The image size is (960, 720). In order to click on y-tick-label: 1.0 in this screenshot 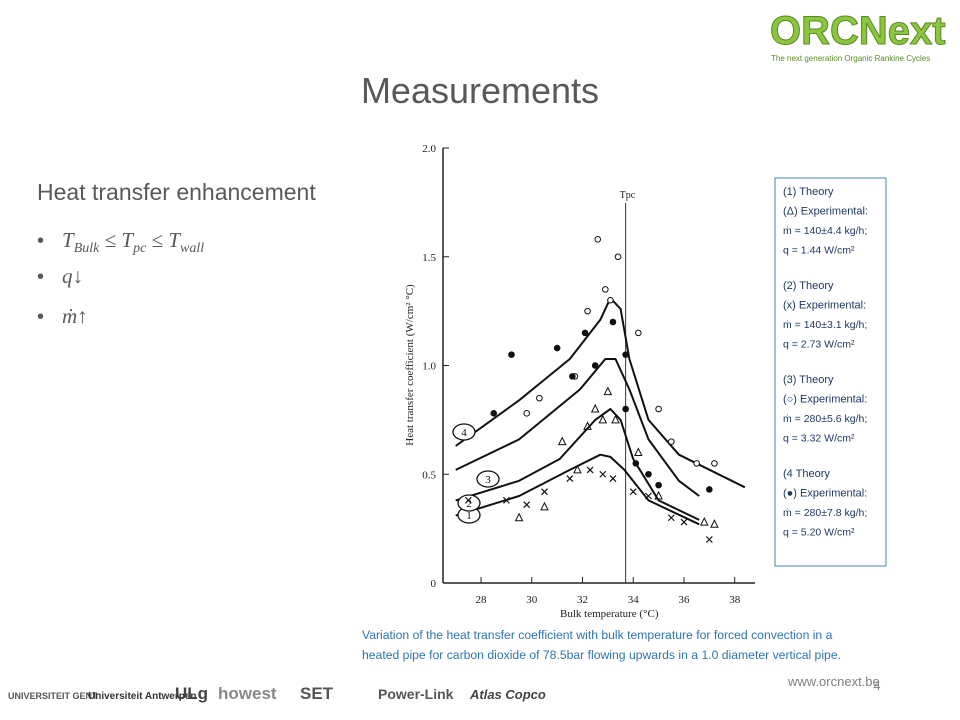, I will do `click(429, 367)`.